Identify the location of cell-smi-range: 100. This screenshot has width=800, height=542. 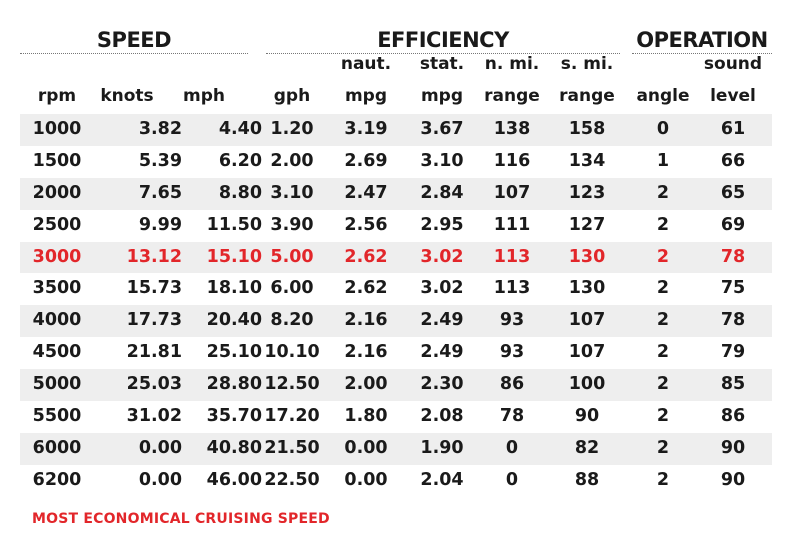
(587, 384).